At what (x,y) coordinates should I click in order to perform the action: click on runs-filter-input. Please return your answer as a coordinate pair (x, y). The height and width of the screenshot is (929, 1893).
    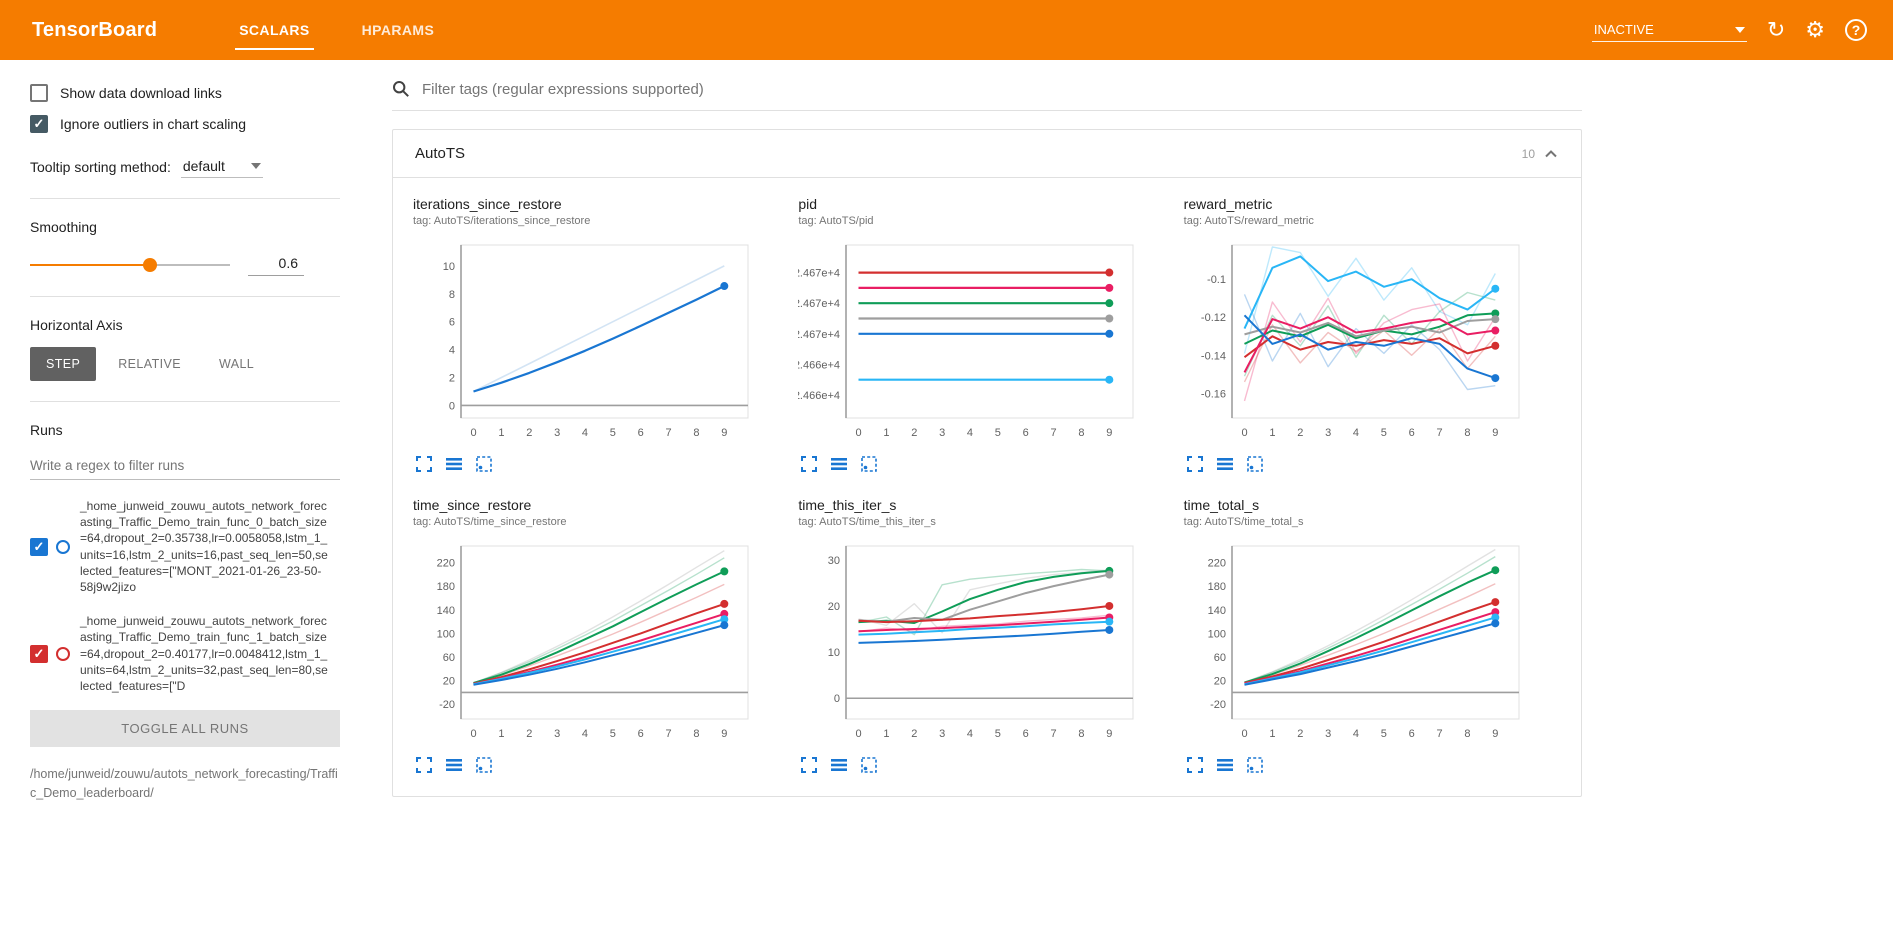
    Looking at the image, I should click on (185, 466).